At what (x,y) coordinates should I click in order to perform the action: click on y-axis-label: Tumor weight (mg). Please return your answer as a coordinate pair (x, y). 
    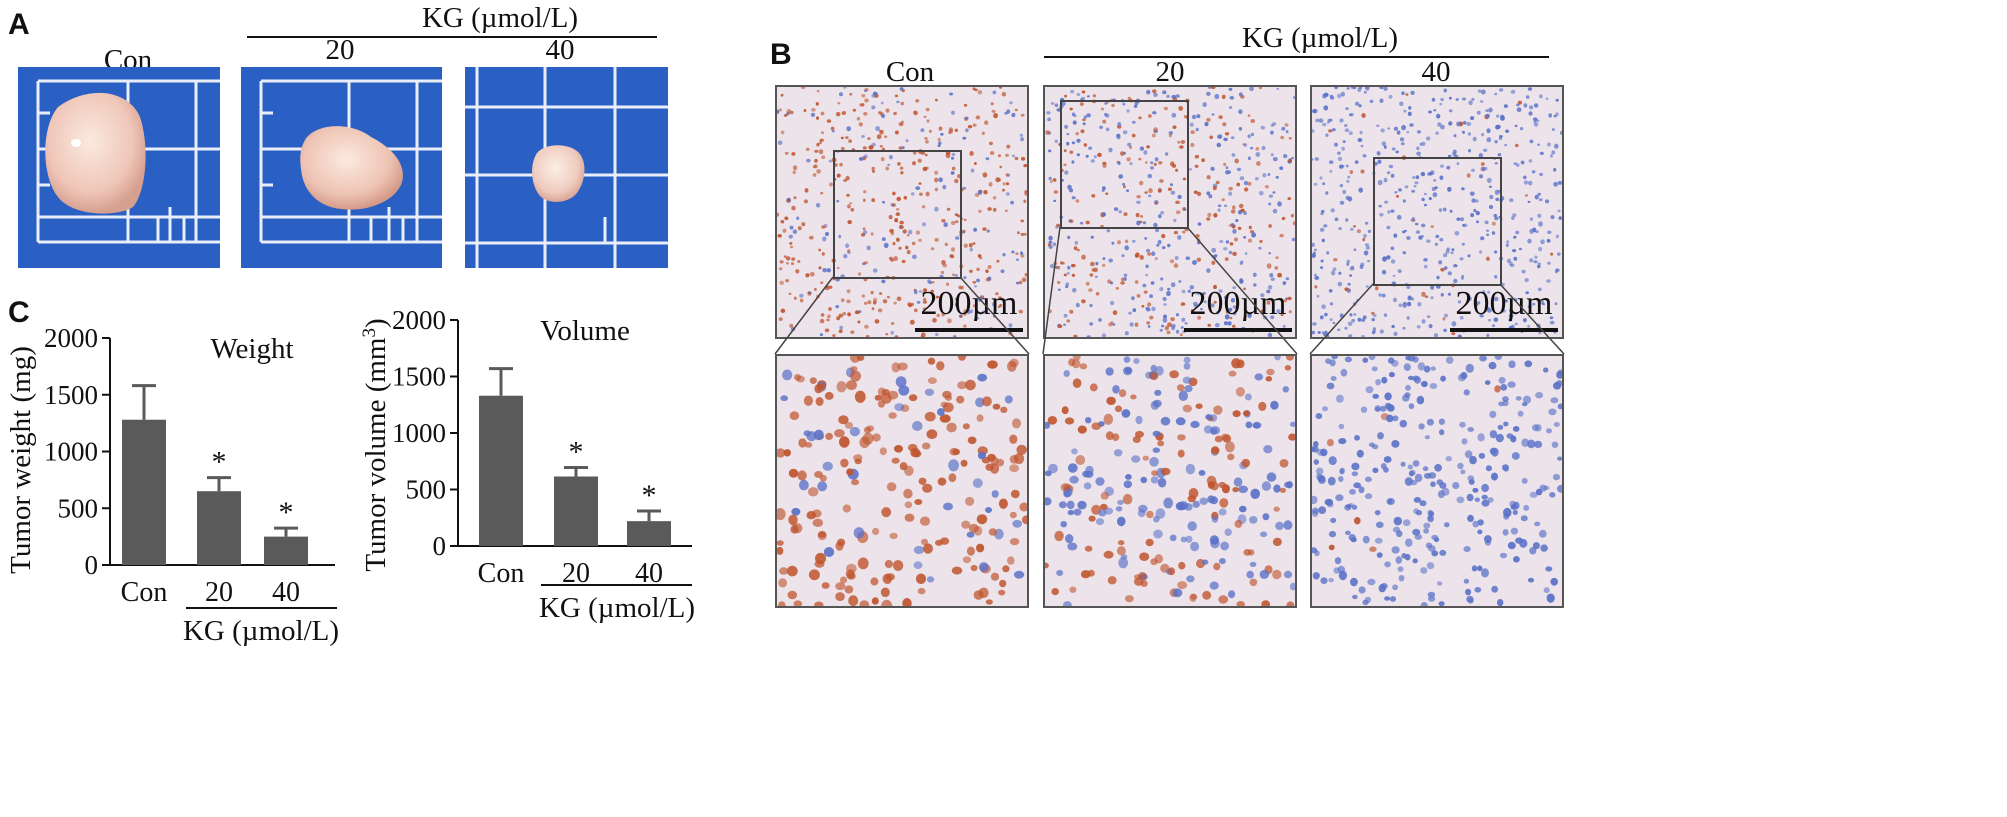
    Looking at the image, I should click on (21, 460).